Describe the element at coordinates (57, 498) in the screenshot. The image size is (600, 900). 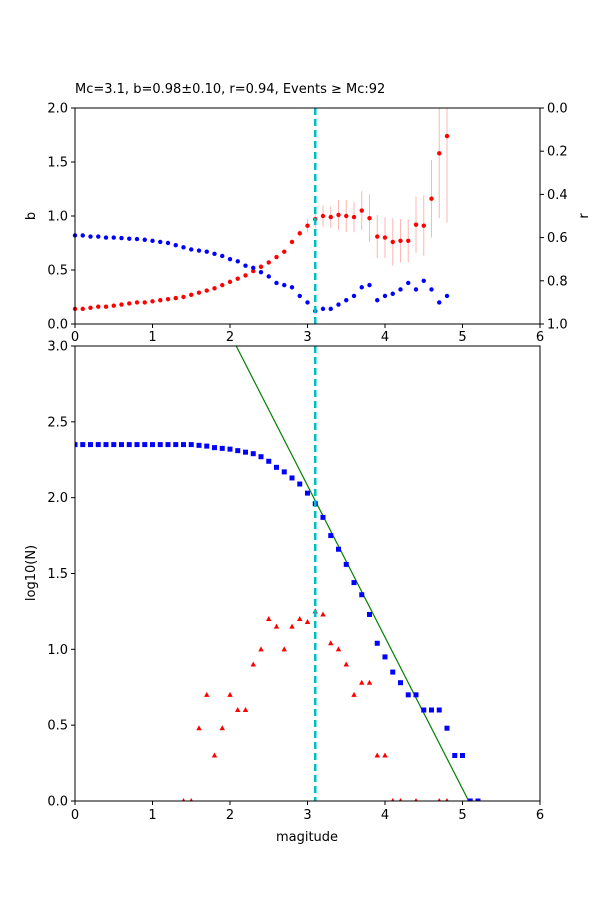
I see `y-tick-label-log10n: 2.0` at that location.